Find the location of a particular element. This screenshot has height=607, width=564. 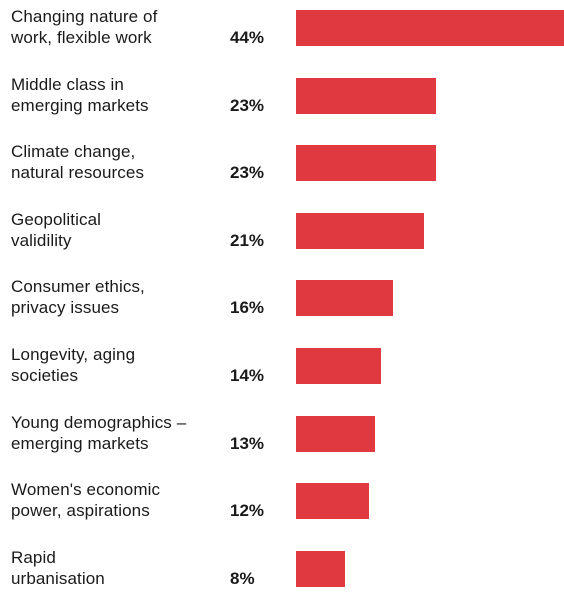

category-label: Longevity, aging societies is located at coordinates (121, 365).